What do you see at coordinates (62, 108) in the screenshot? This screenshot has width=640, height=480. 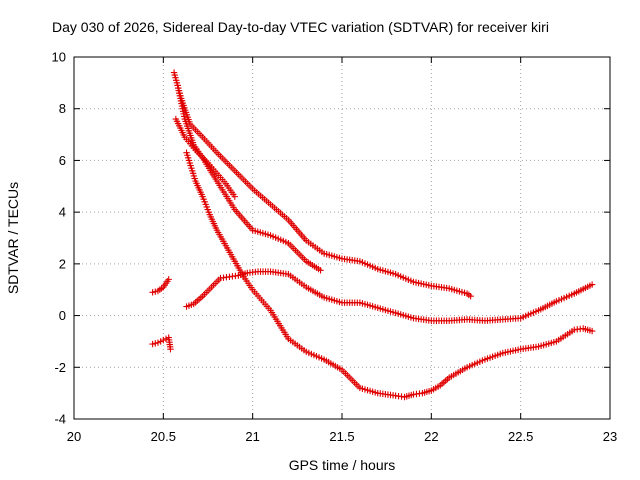 I see `y-tick-label: 8` at bounding box center [62, 108].